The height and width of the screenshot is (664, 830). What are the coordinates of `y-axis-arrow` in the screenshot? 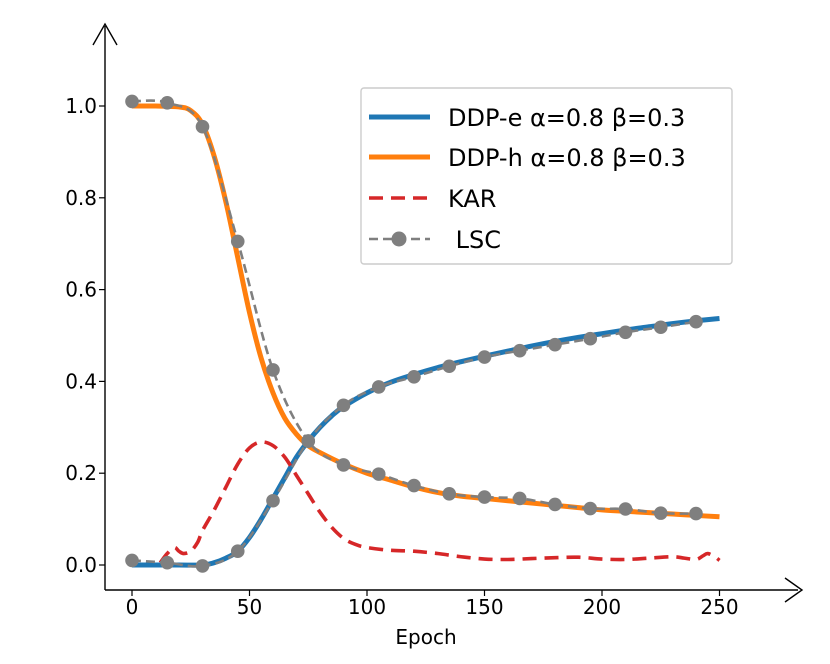 It's located at (105, 34).